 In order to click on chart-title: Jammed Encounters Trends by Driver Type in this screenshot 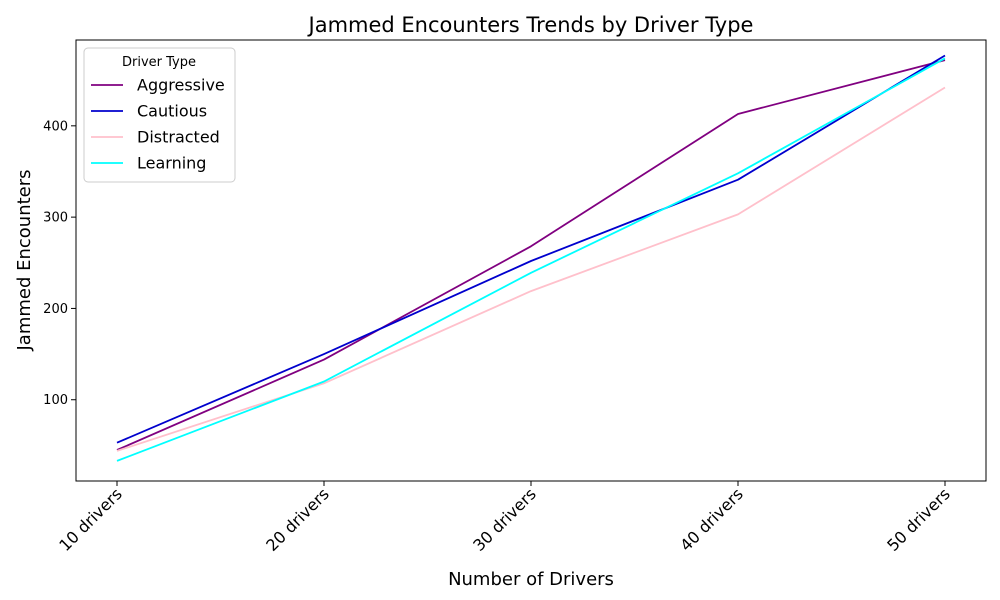, I will do `click(530, 25)`.